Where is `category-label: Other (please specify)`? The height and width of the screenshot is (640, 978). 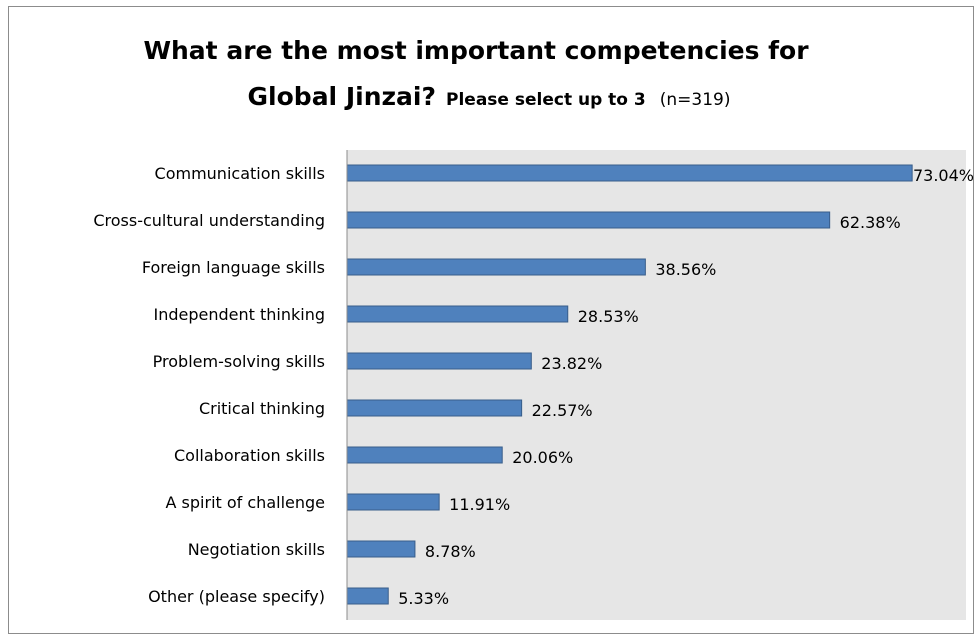
category-label: Other (please specify) is located at coordinates (236, 596).